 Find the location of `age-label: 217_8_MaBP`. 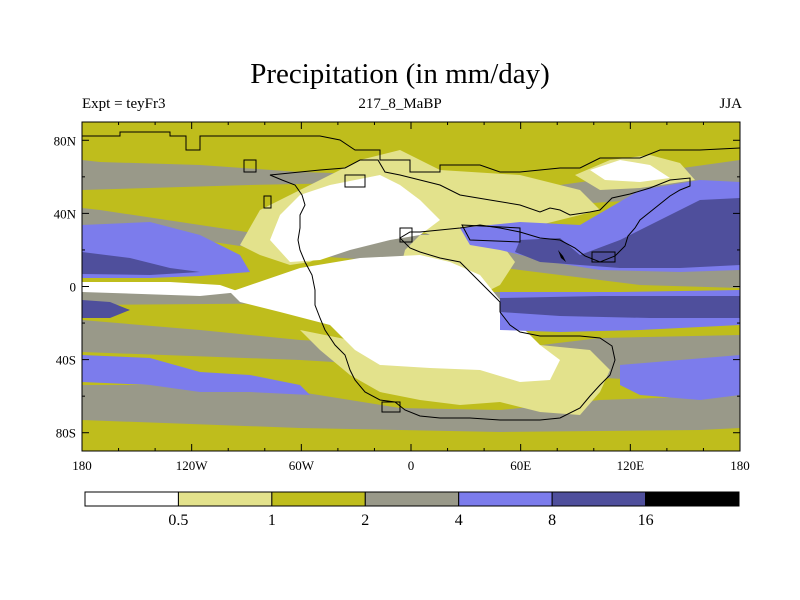

age-label: 217_8_MaBP is located at coordinates (400, 104).